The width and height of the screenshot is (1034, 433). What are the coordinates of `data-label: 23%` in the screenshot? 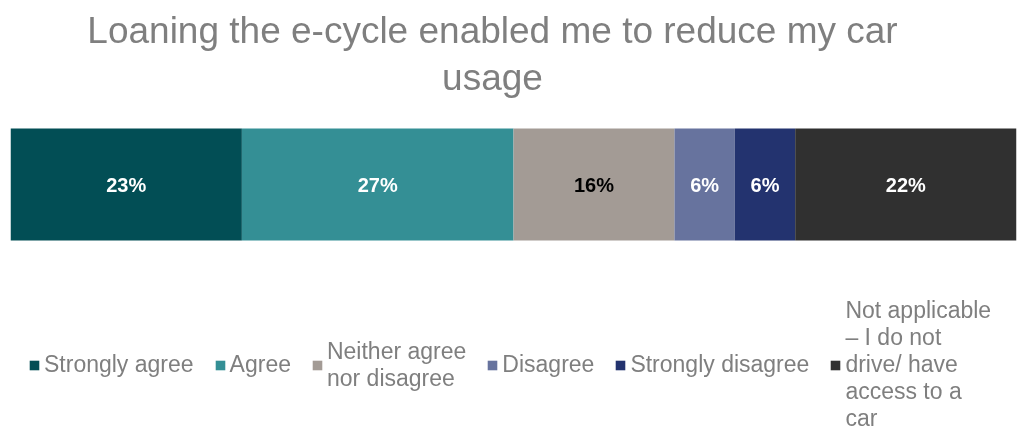 It's located at (126, 184).